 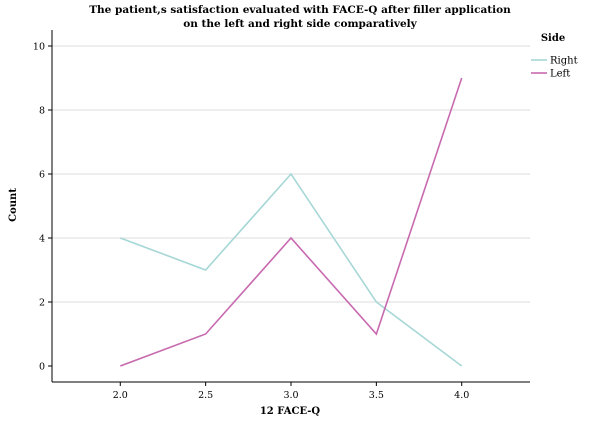 I want to click on y-axis-label: Count, so click(x=13, y=205).